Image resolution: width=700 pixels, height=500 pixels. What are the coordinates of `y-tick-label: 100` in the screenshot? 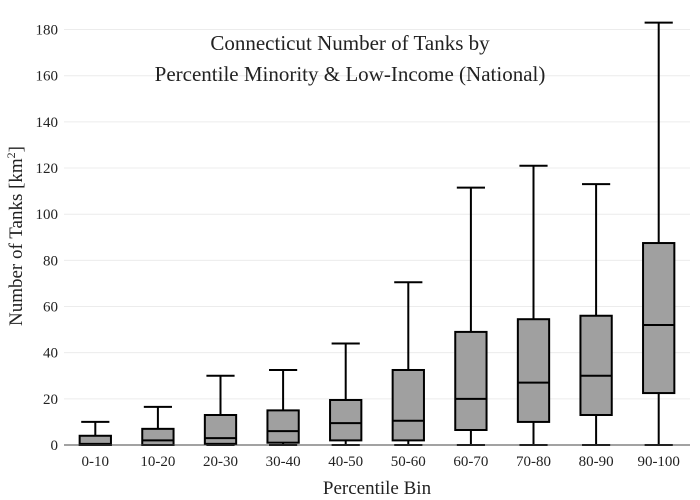 It's located at (47, 215).